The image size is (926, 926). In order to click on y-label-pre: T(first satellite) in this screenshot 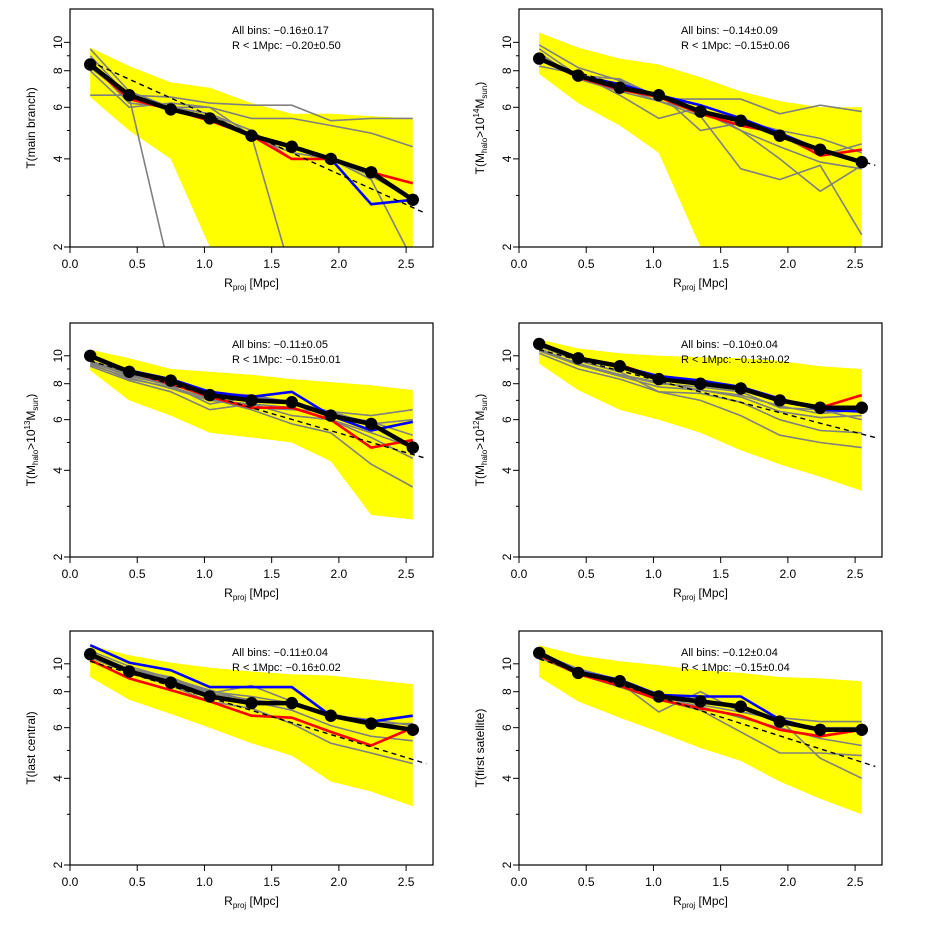, I will do `click(480, 748)`.